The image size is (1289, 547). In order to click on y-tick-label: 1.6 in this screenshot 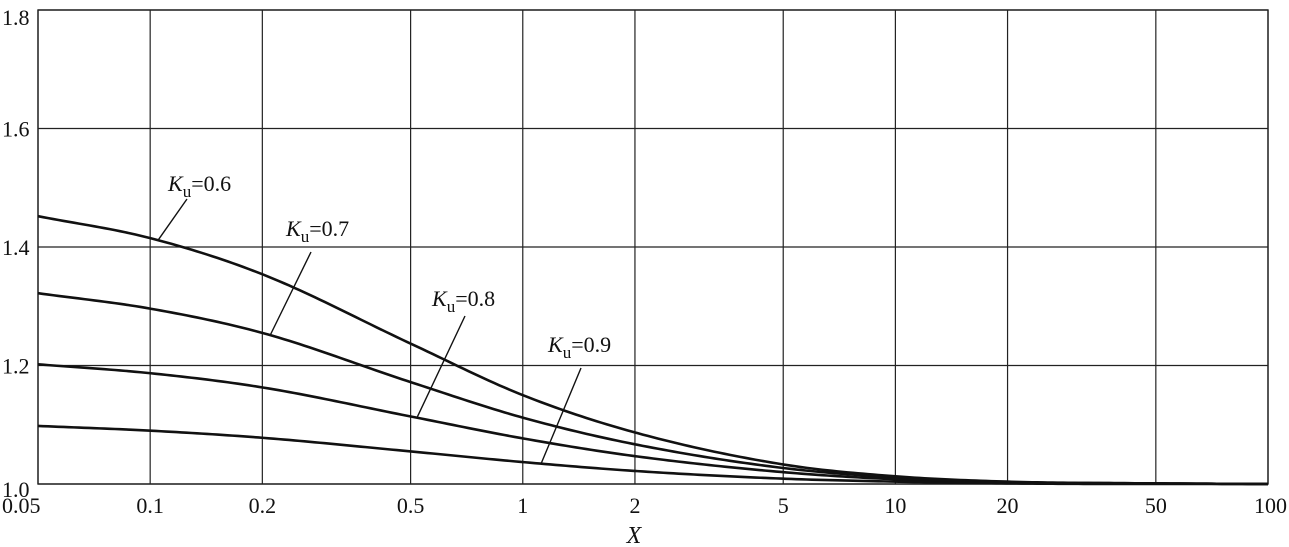, I will do `click(16, 129)`.